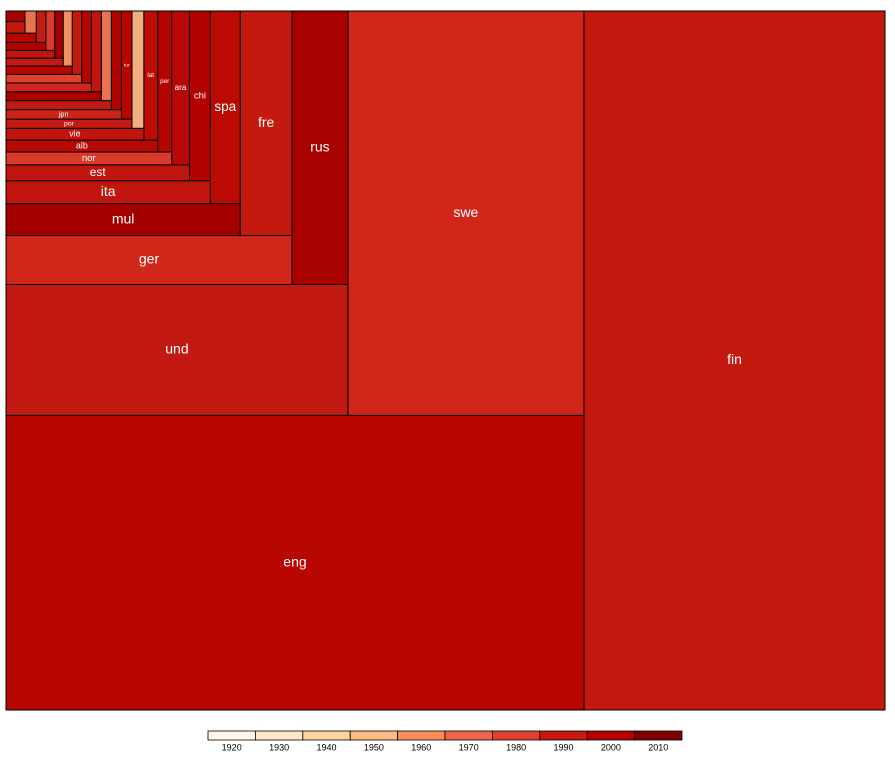  What do you see at coordinates (98, 172) in the screenshot?
I see `tile-label: est` at bounding box center [98, 172].